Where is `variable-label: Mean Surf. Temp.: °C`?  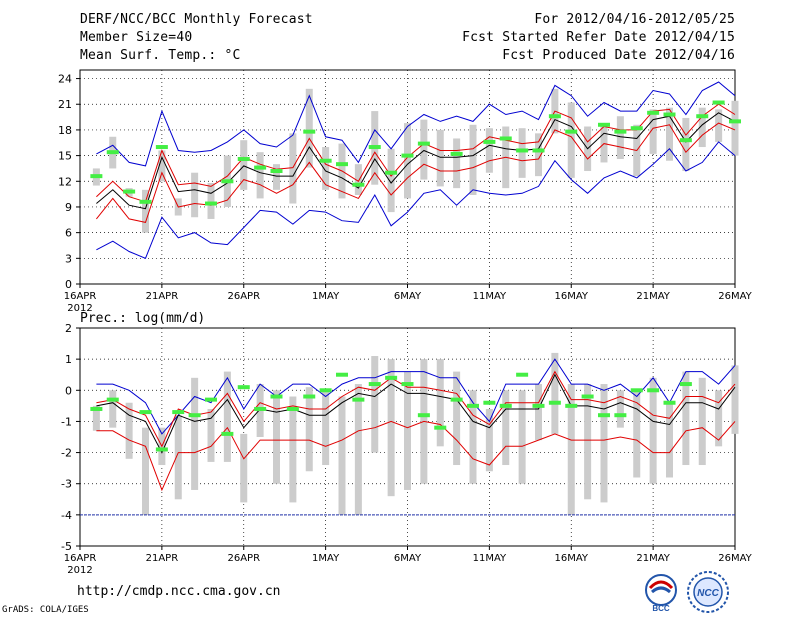
variable-label: Mean Surf. Temp.: °C is located at coordinates (160, 55).